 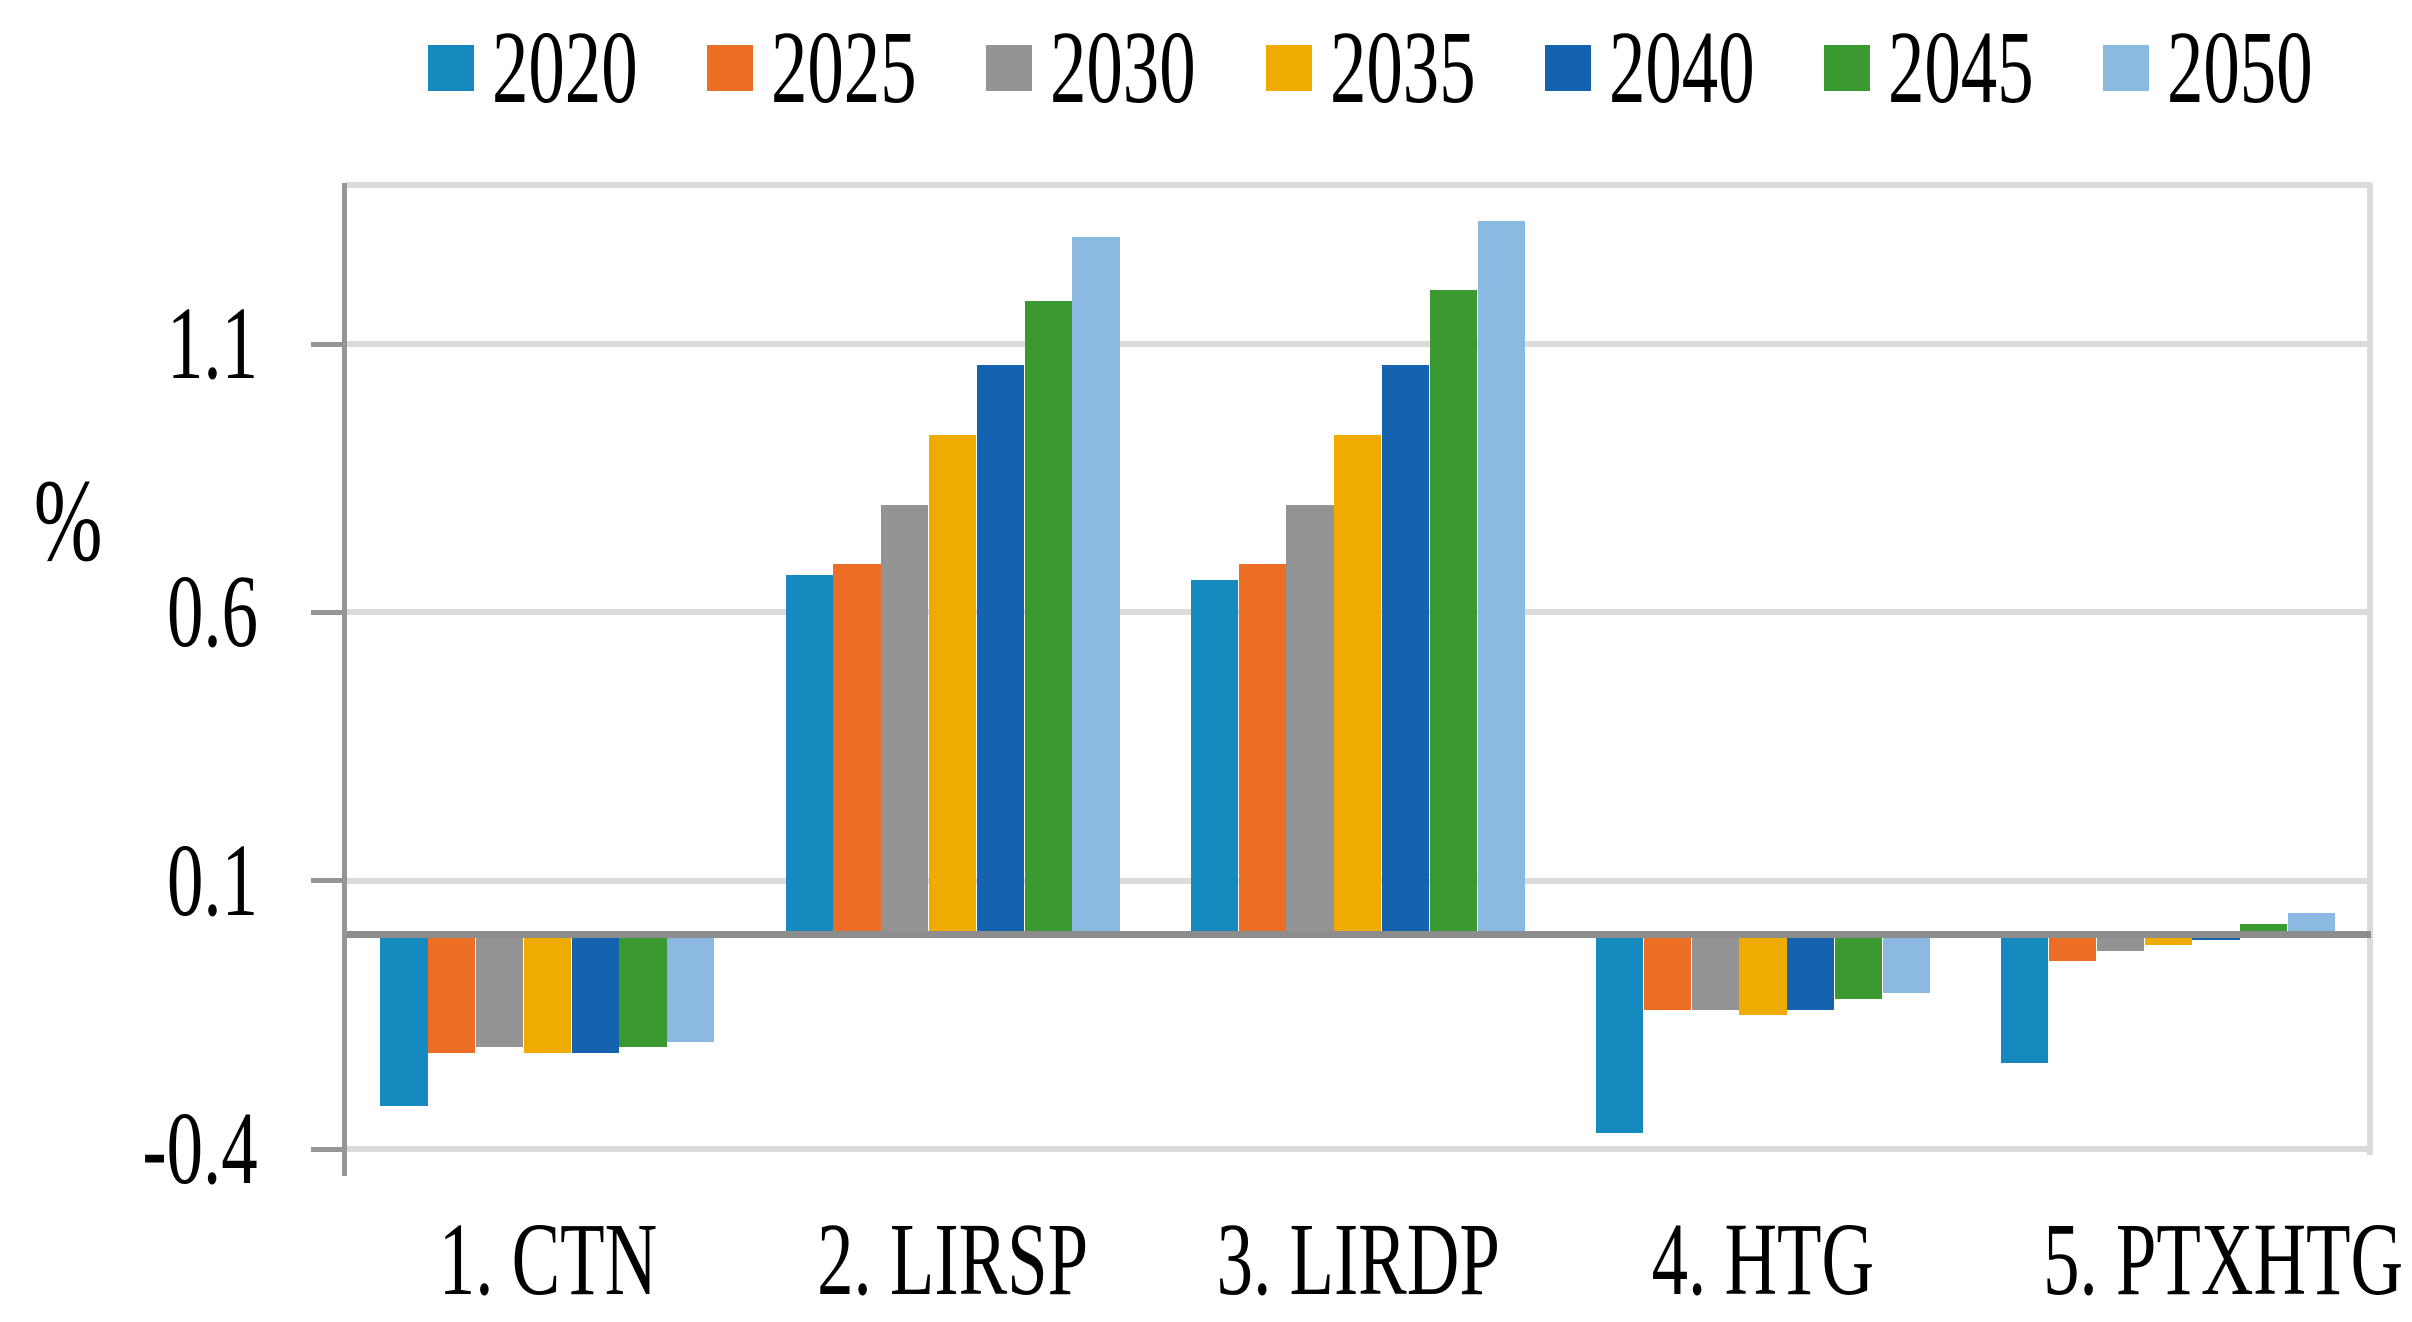 What do you see at coordinates (730, 68) in the screenshot?
I see `legend-swatch-2025` at bounding box center [730, 68].